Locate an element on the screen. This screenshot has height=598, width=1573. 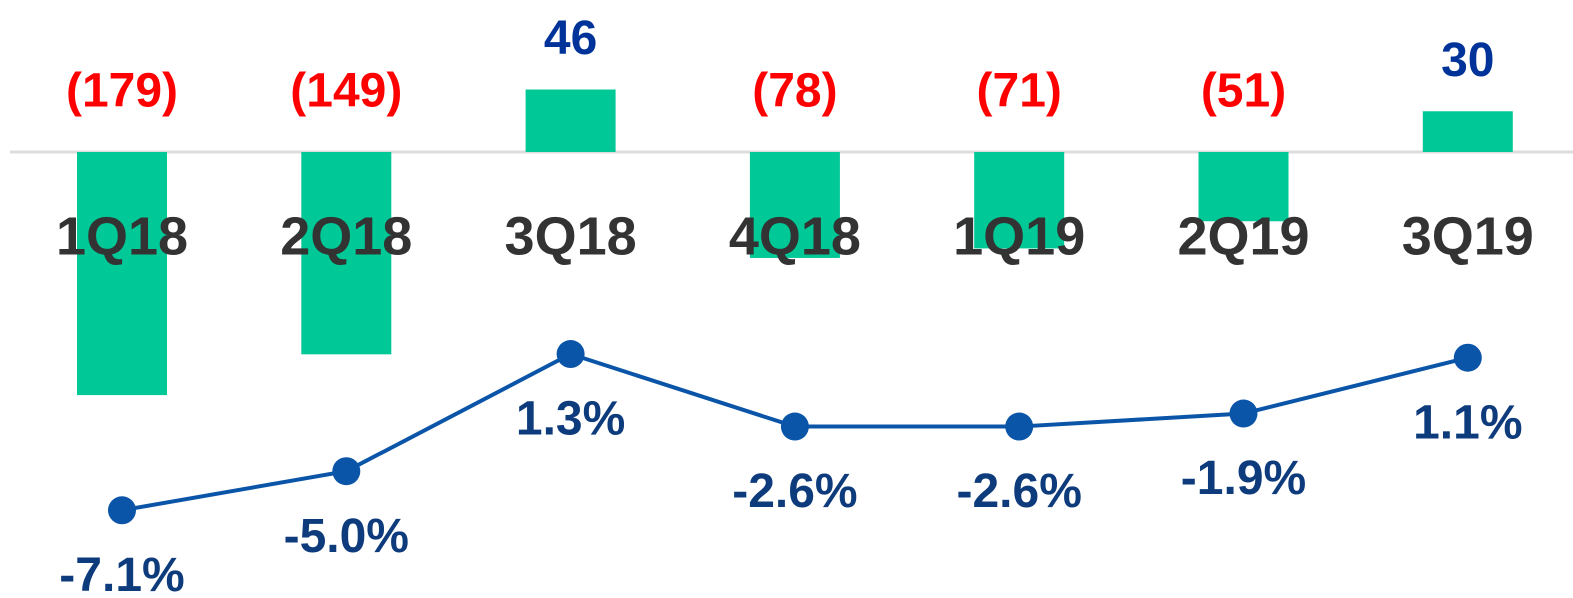
x-tick-label: 2Q19 is located at coordinates (1243, 236).